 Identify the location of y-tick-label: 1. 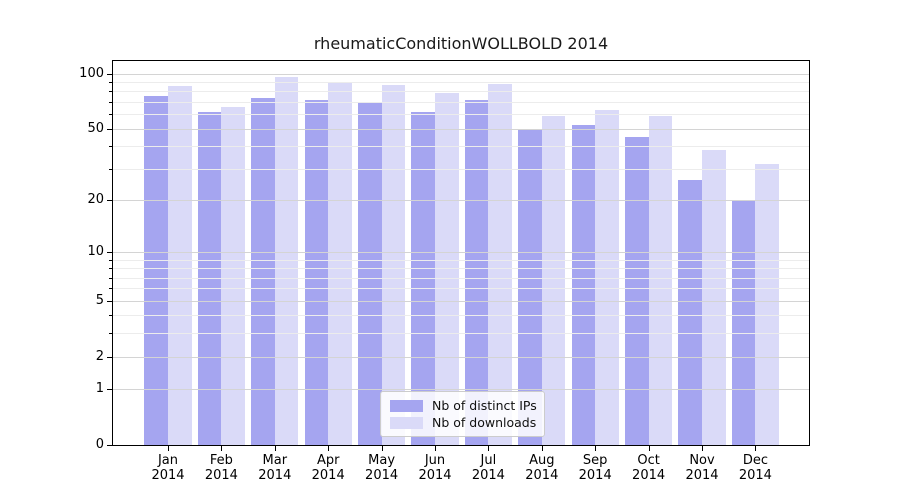
(99, 389).